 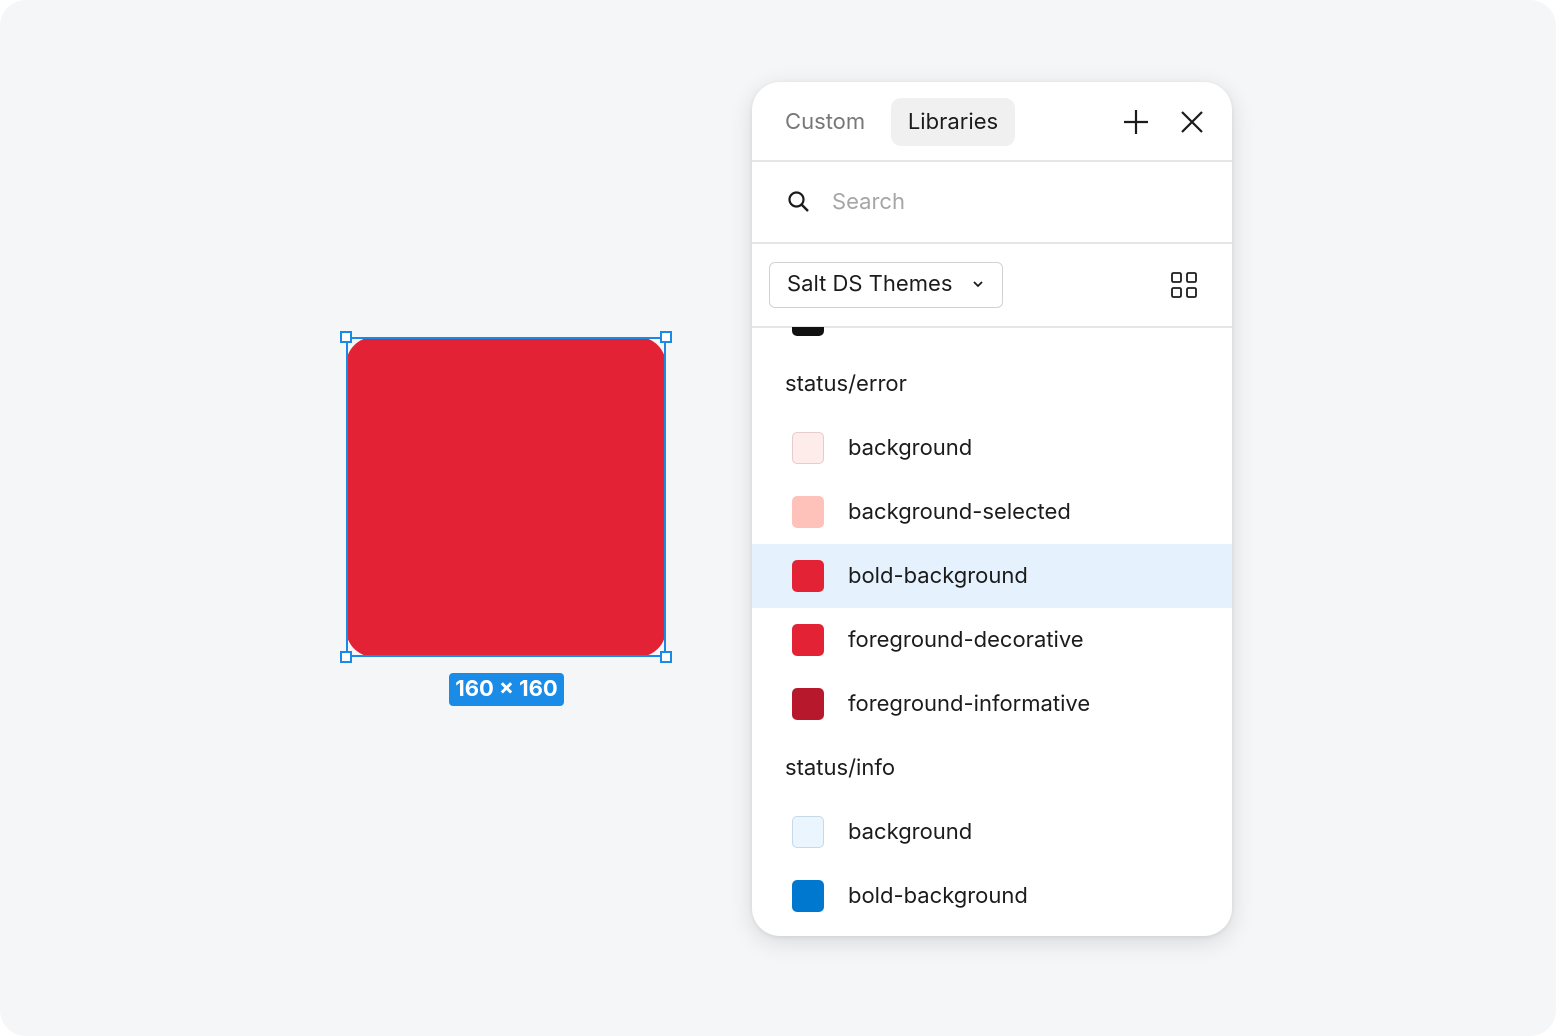 I want to click on library-dropdown: Salt DS Themes, so click(x=886, y=285).